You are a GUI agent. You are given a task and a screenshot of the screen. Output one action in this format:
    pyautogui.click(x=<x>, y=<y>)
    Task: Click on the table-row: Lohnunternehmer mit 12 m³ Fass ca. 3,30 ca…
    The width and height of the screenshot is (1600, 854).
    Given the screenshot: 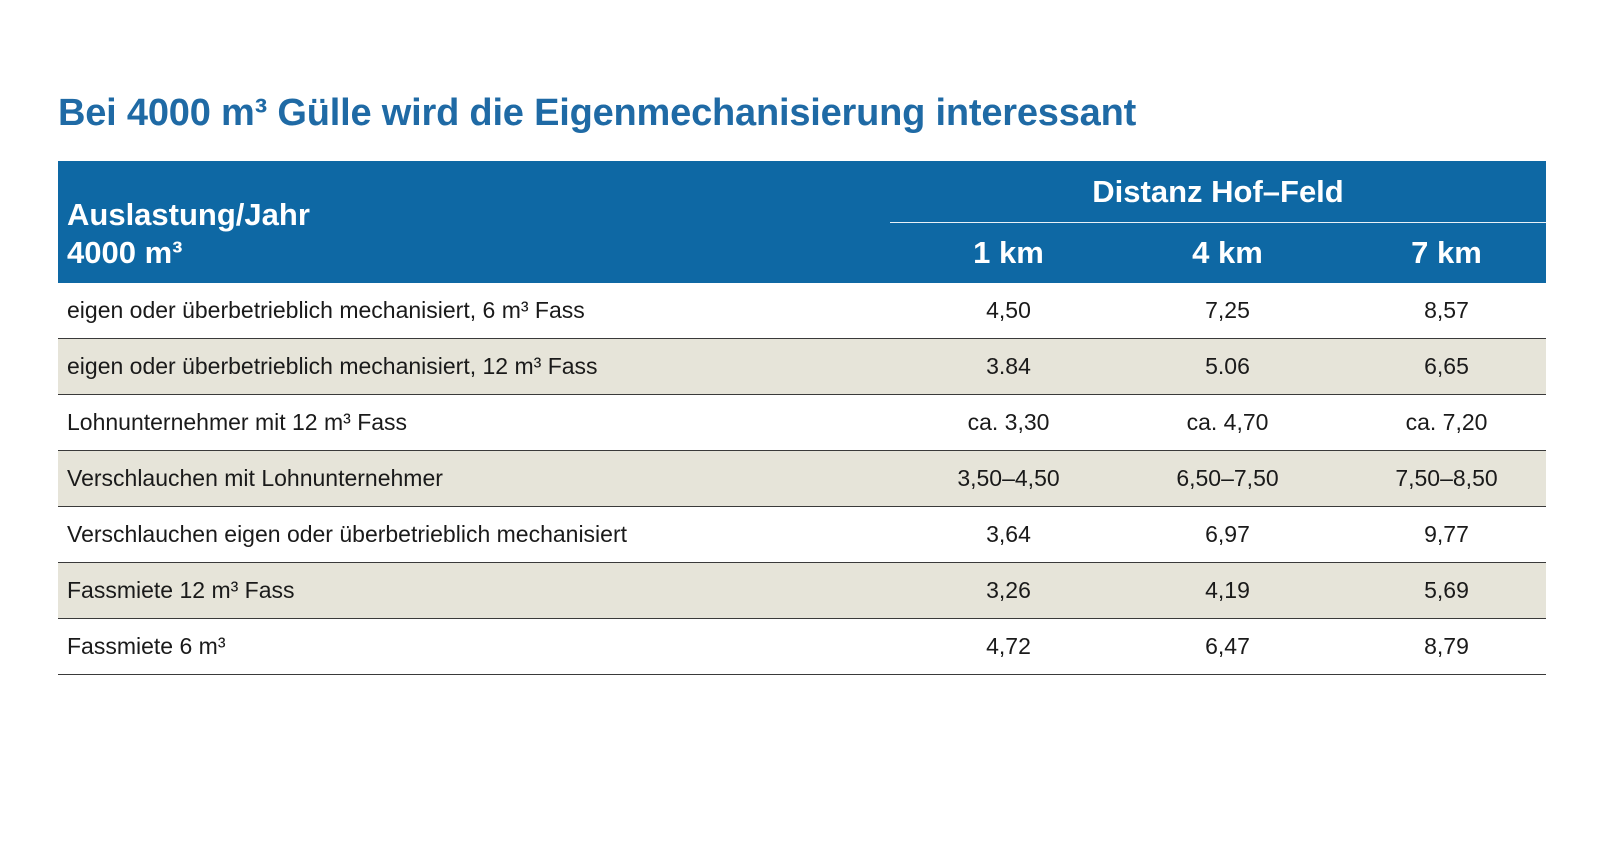 What is the action you would take?
    pyautogui.click(x=802, y=423)
    